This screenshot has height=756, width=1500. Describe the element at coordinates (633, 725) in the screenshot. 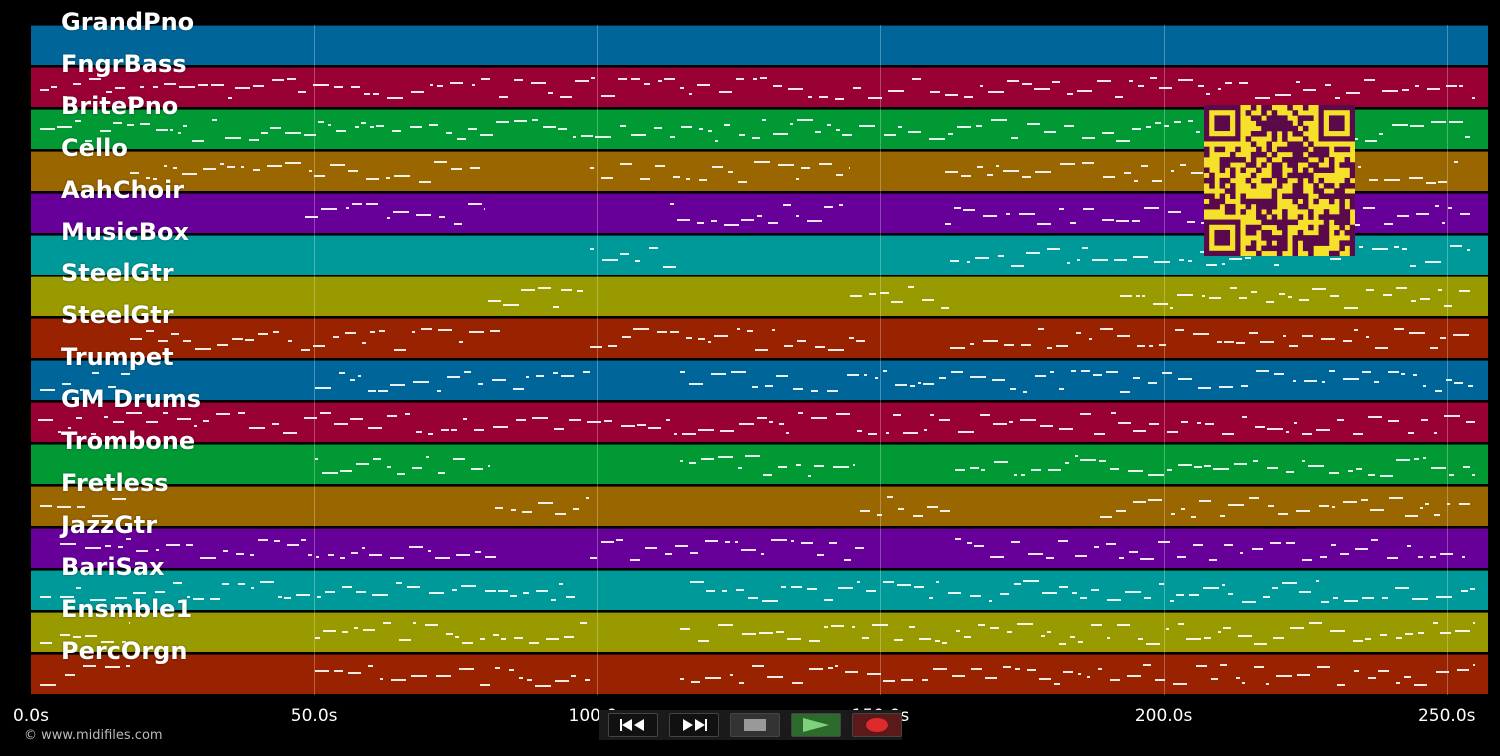

I see `rewind-button` at that location.